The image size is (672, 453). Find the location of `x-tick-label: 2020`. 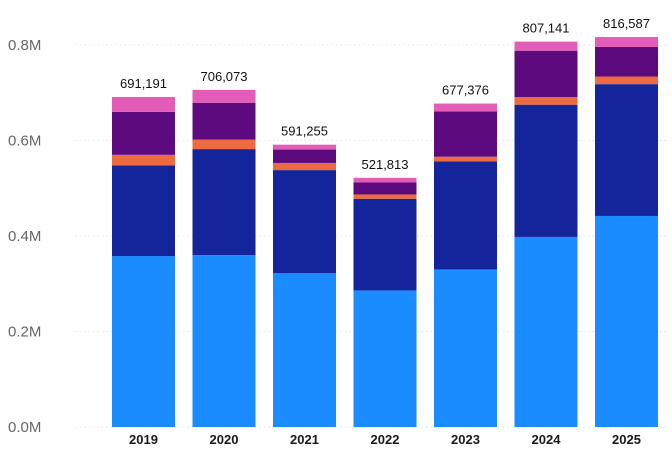

x-tick-label: 2020 is located at coordinates (224, 439).